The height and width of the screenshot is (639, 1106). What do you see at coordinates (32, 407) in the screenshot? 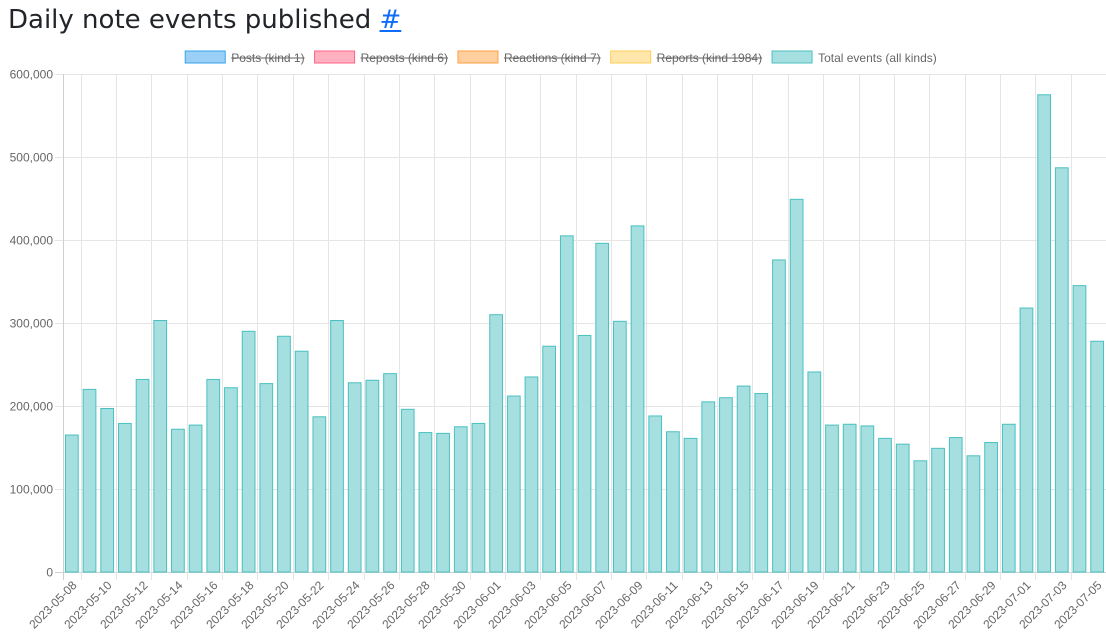
I see `y-tick-label: 200,000` at bounding box center [32, 407].